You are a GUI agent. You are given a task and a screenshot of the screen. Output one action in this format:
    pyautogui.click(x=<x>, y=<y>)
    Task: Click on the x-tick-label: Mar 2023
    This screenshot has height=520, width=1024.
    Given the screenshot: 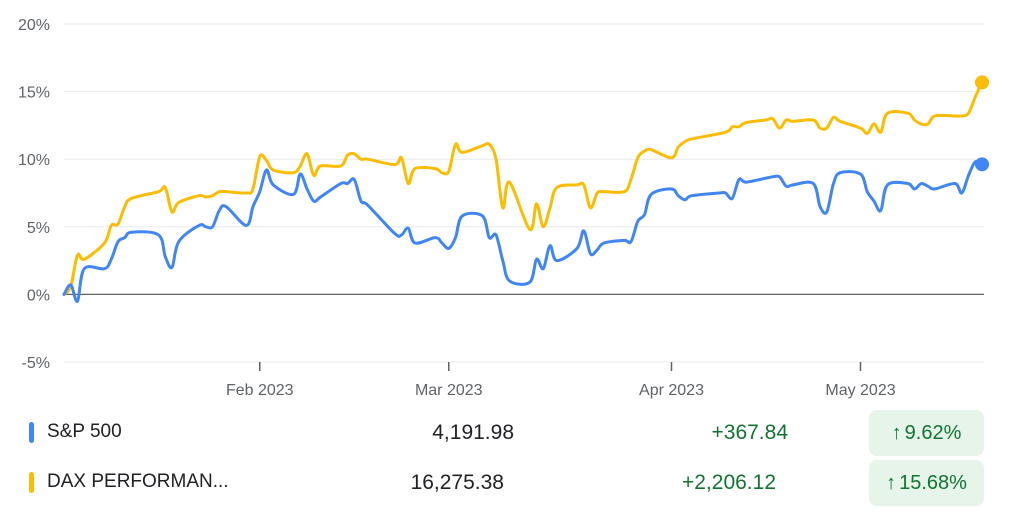 What is the action you would take?
    pyautogui.click(x=449, y=390)
    